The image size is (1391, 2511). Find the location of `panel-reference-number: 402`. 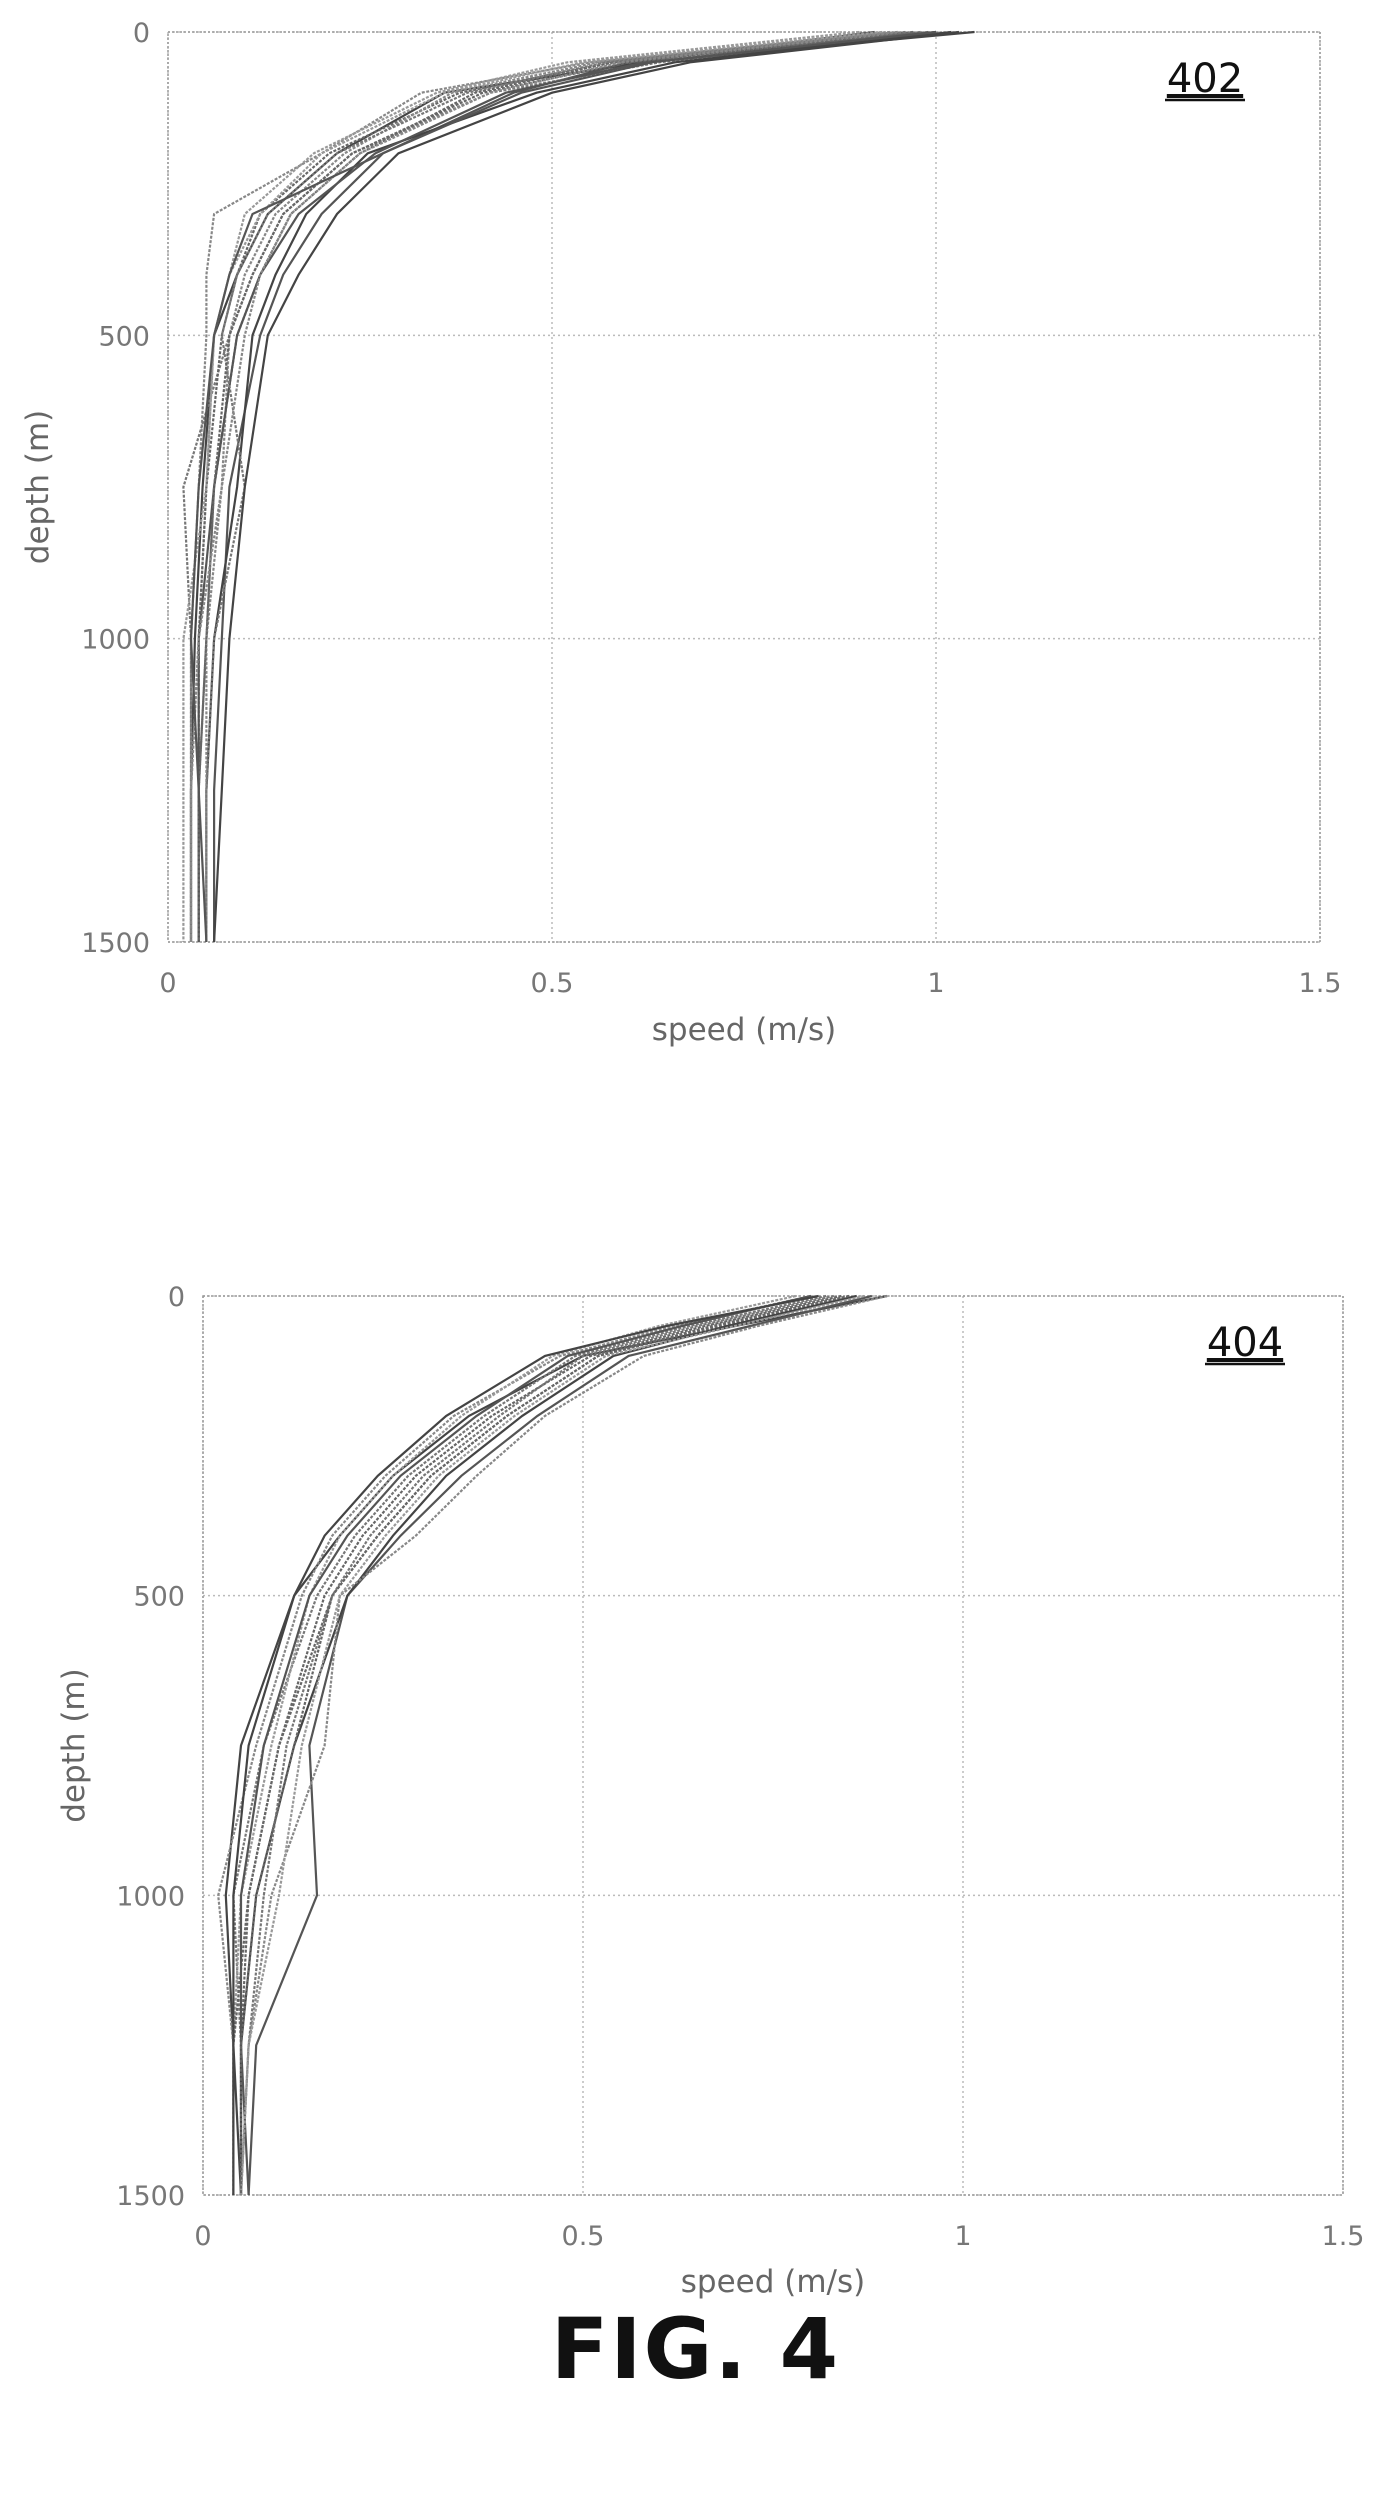

panel-reference-number: 402 is located at coordinates (1205, 79).